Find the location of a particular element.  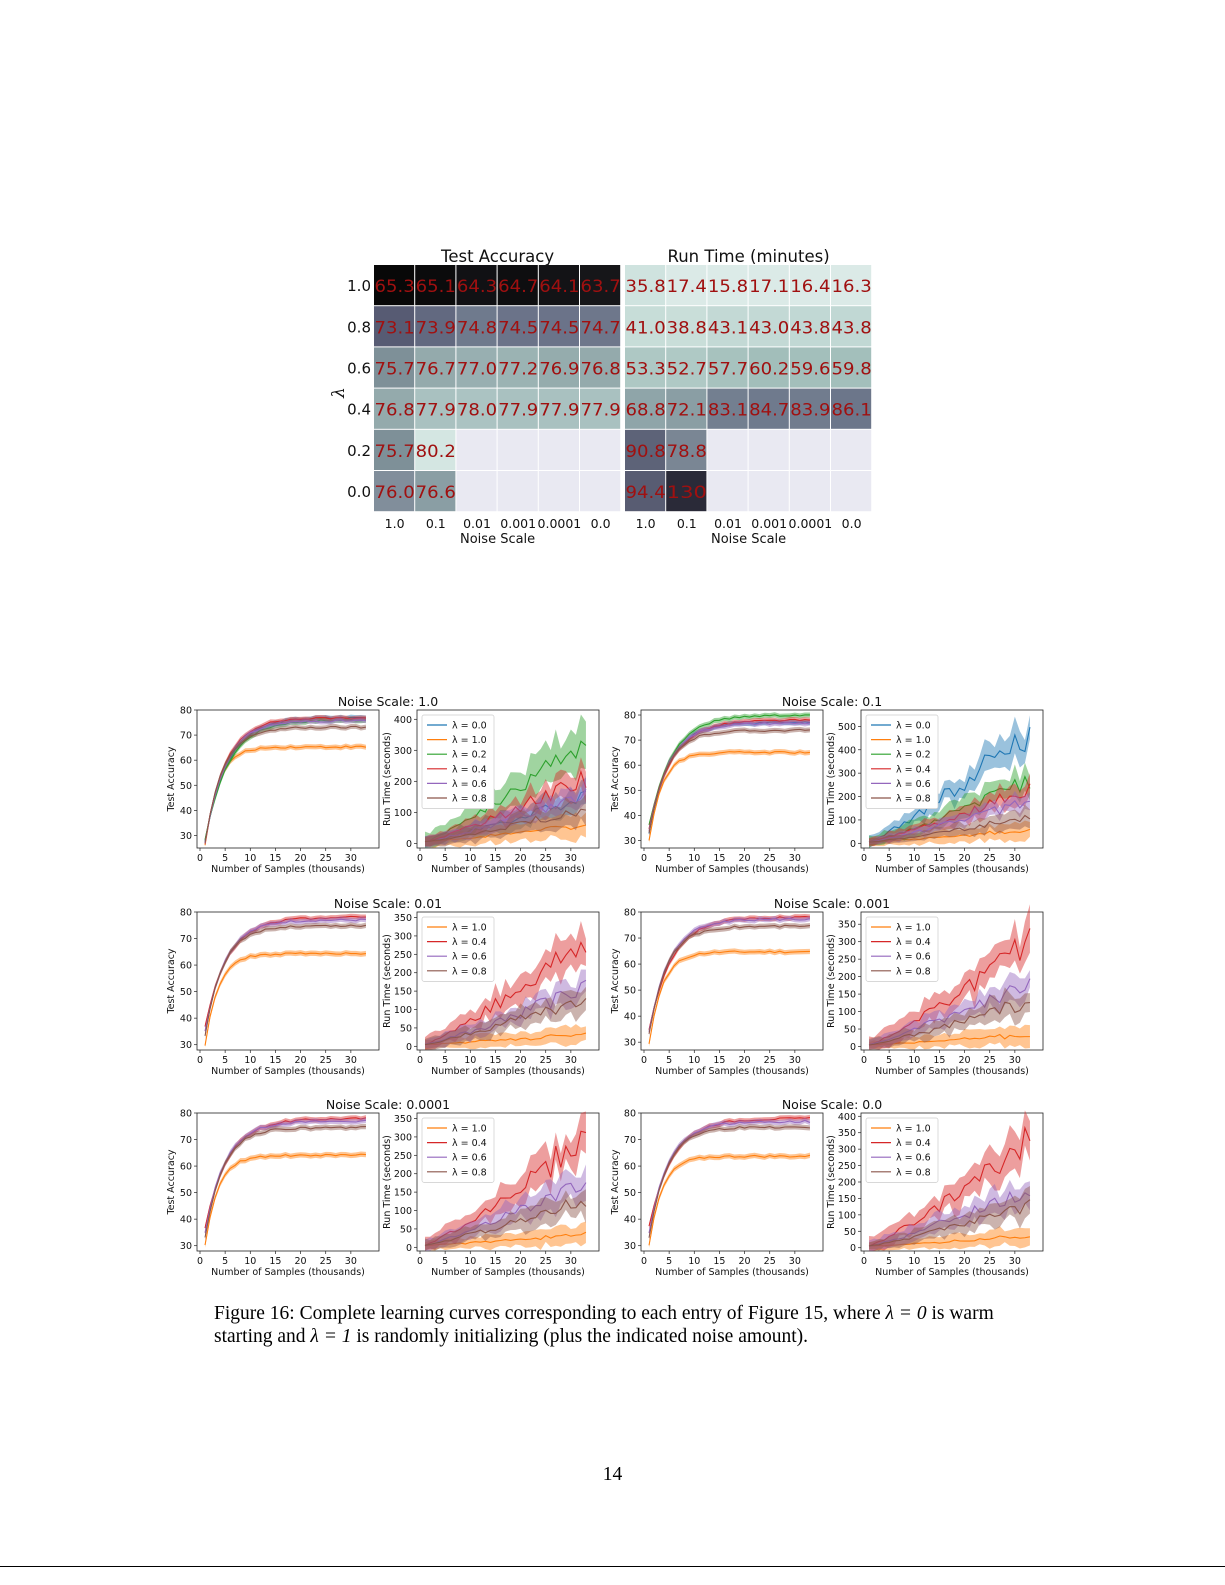

heatmap-cell-label: 17.1 is located at coordinates (769, 287).